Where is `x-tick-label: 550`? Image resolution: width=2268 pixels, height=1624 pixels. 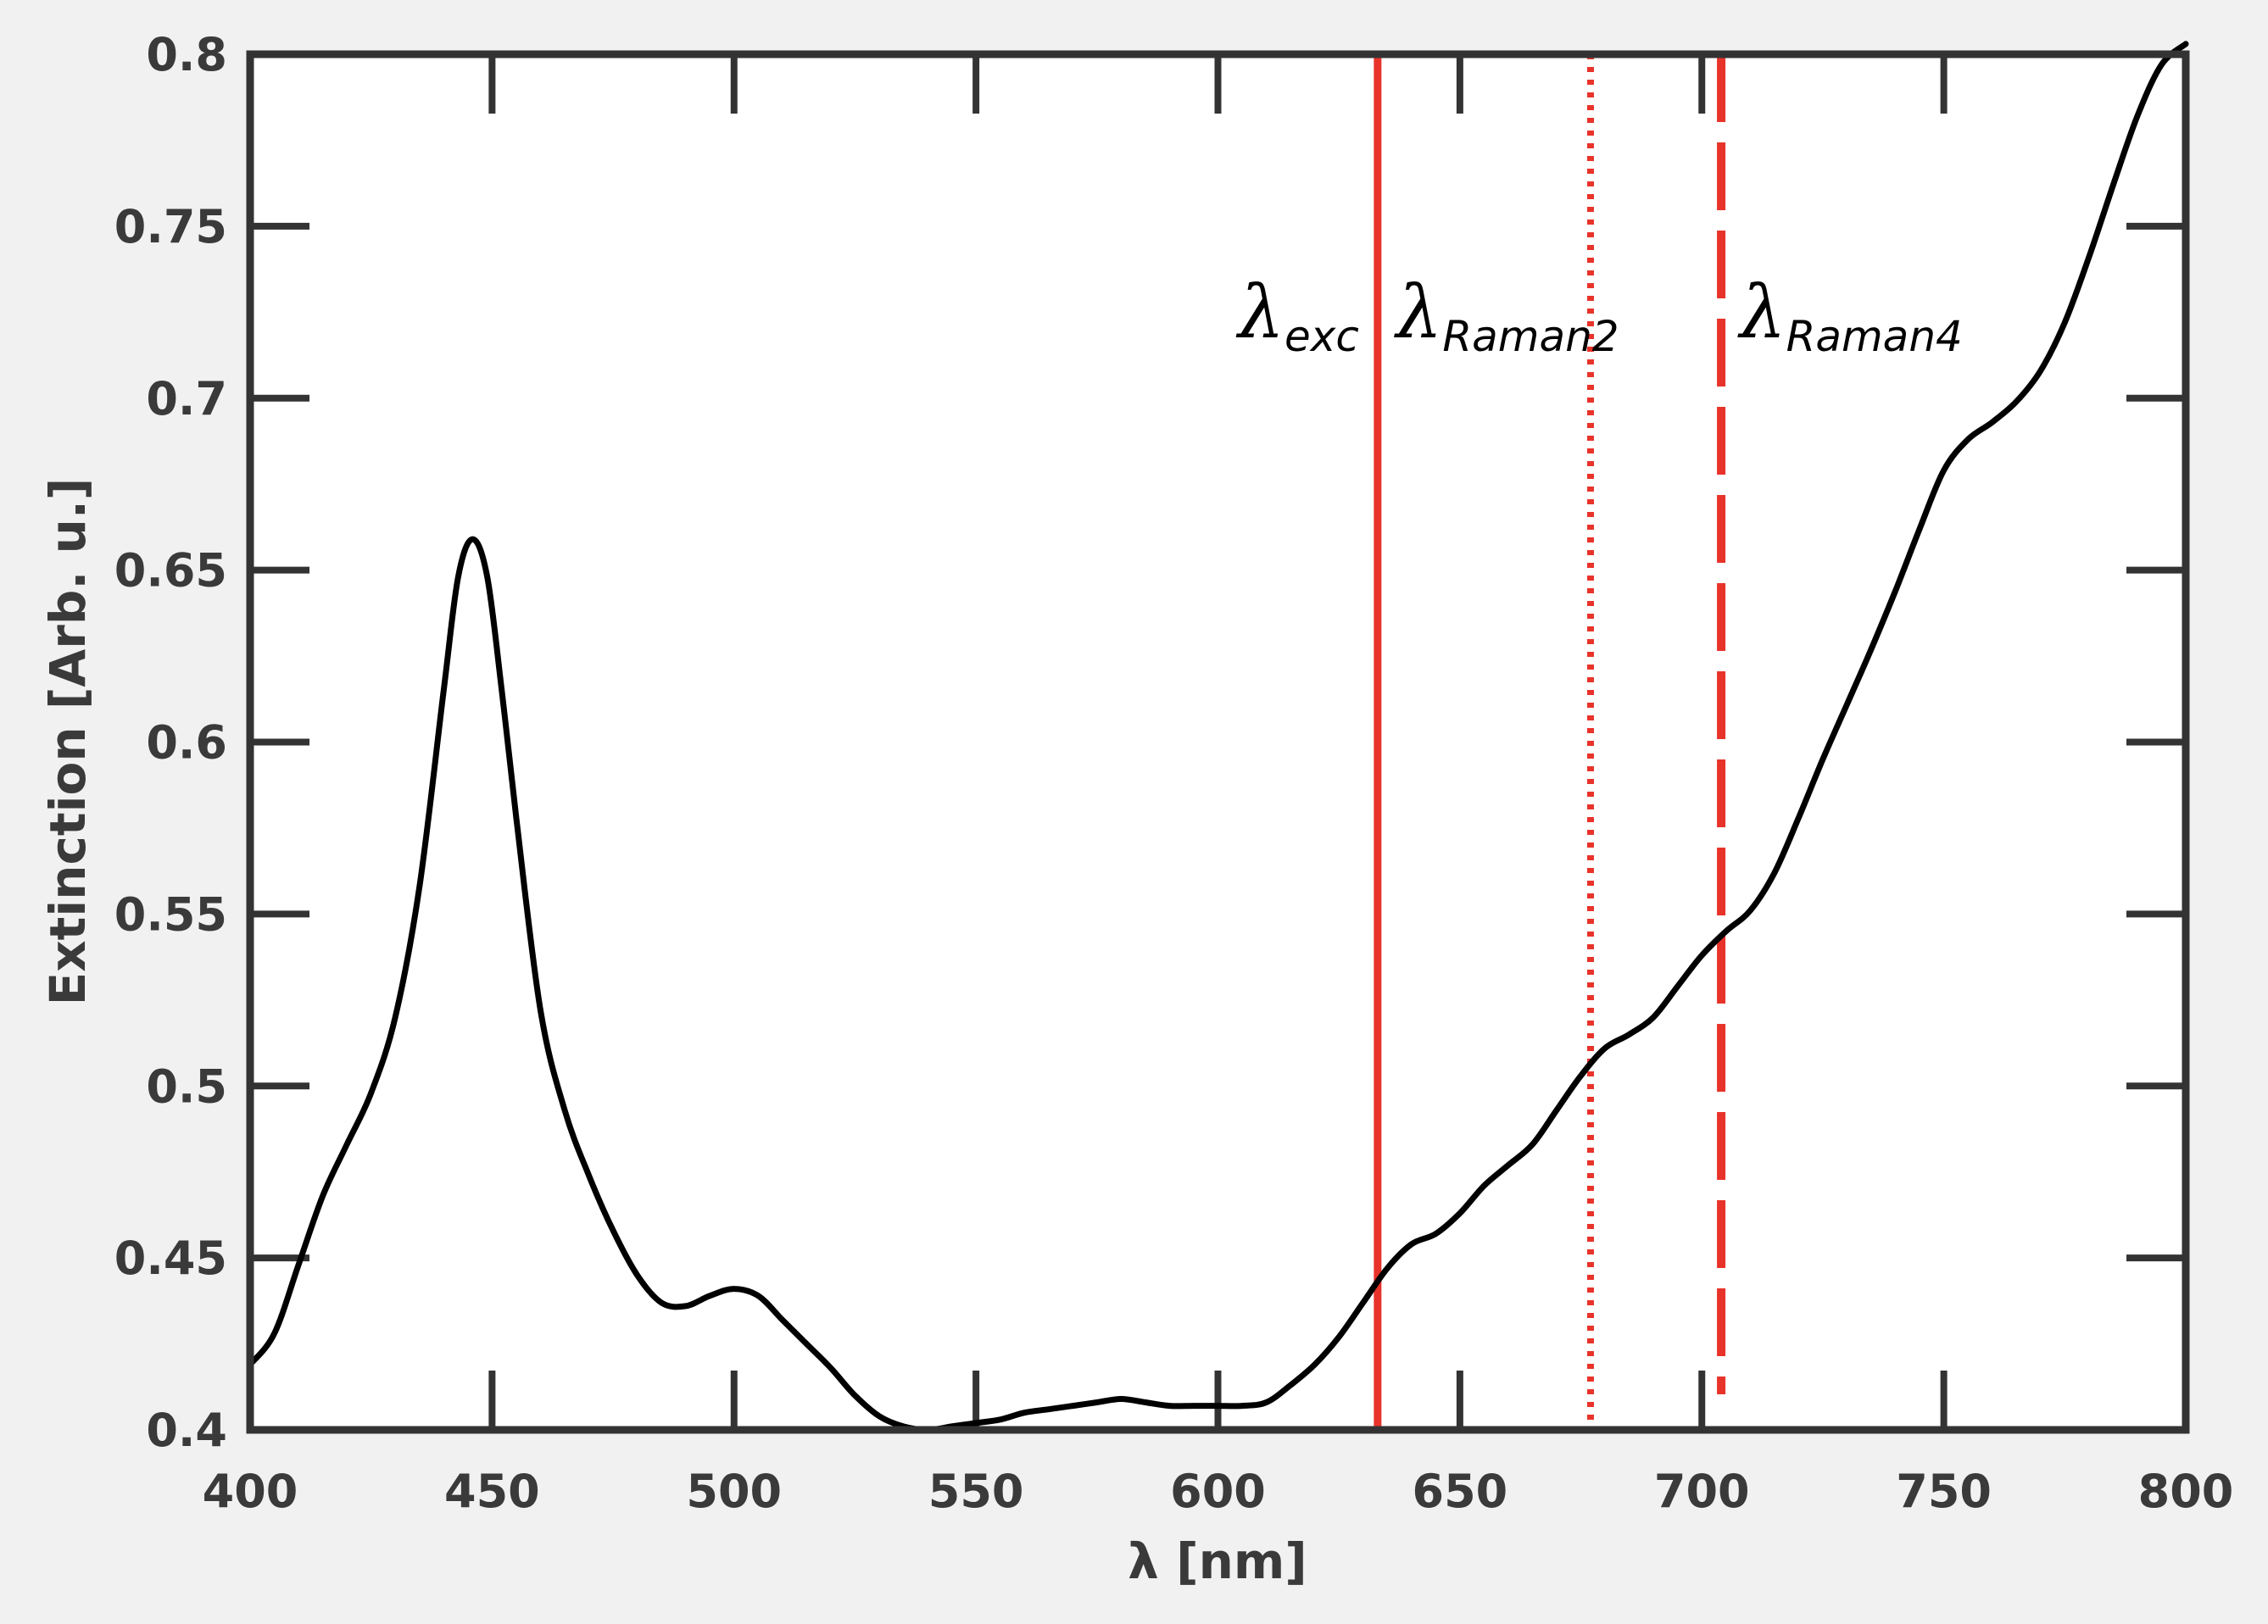 x-tick-label: 550 is located at coordinates (976, 1491).